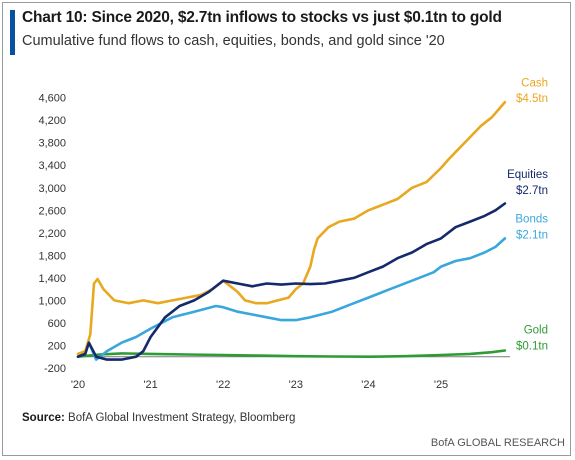  What do you see at coordinates (536, 331) in the screenshot?
I see `series-name-gold: Gold` at bounding box center [536, 331].